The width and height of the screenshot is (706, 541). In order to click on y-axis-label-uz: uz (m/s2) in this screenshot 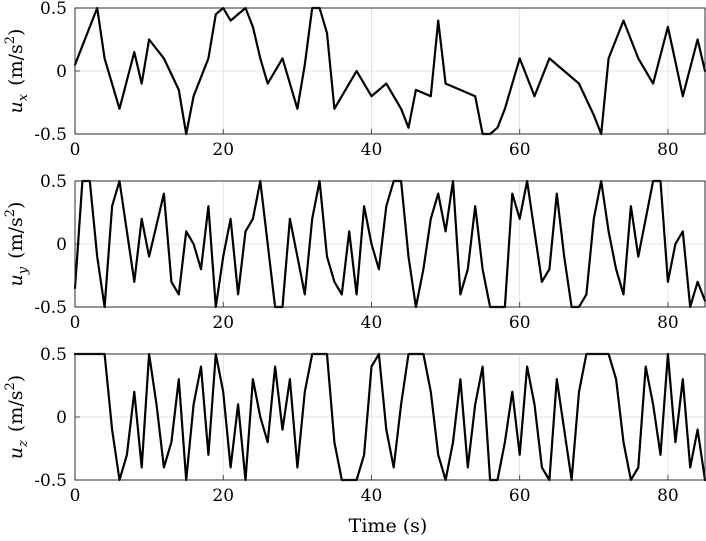, I will do `click(17, 417)`.